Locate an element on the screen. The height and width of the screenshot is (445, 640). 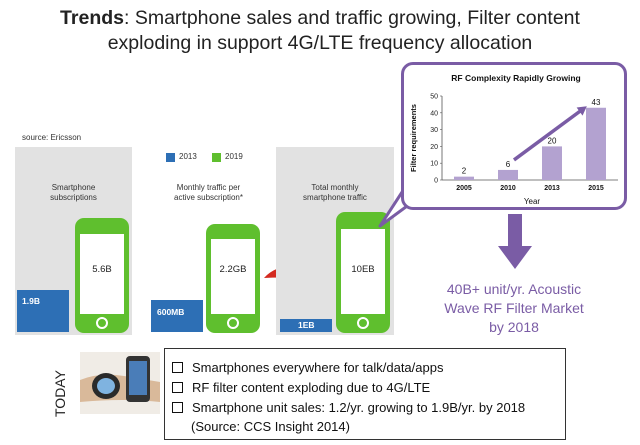
panel-traffic-label: Monthly traffic per active subscription* is located at coordinates (208, 193).